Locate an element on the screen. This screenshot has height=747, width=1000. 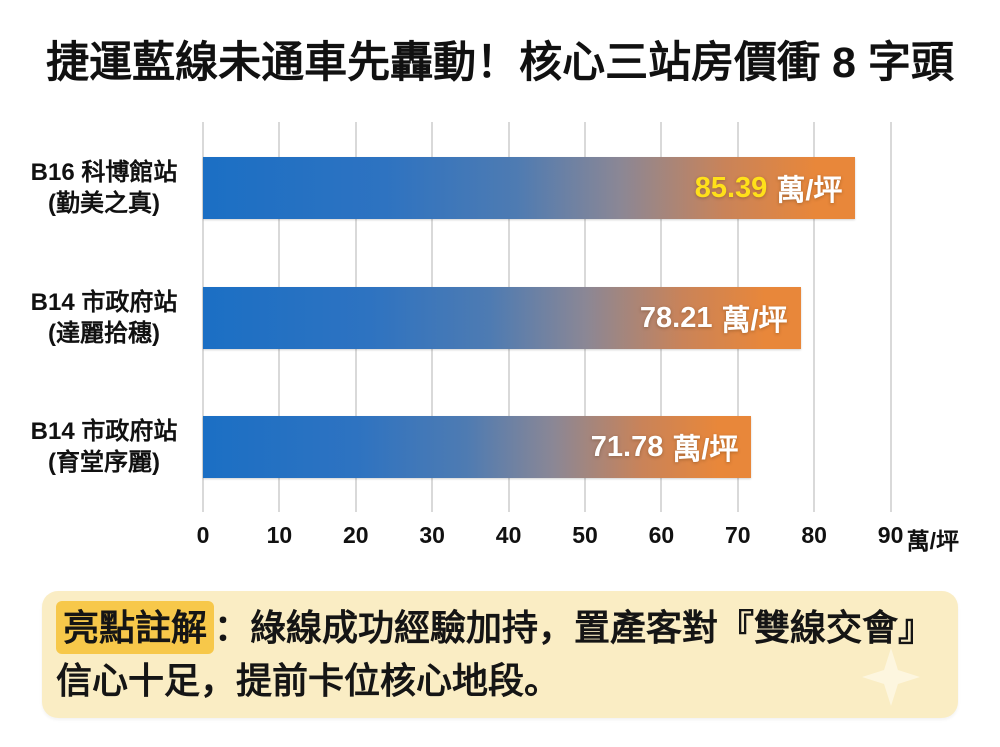
bar-row: B16 科博館站 (勤美之真) 85.39 萬/坪 is located at coordinates (500, 188).